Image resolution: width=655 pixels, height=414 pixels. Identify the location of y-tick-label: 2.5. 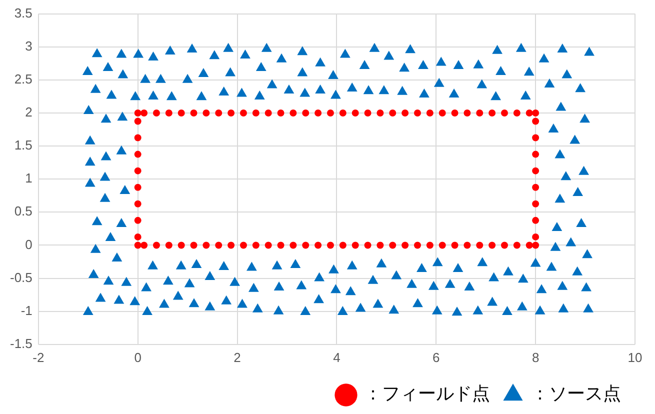
(23, 79).